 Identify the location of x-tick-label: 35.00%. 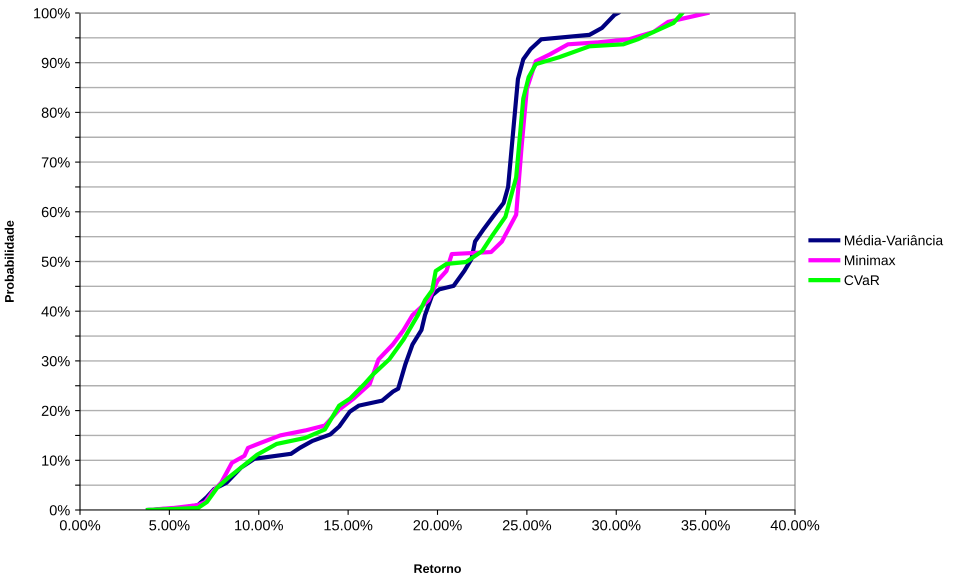
(705, 525).